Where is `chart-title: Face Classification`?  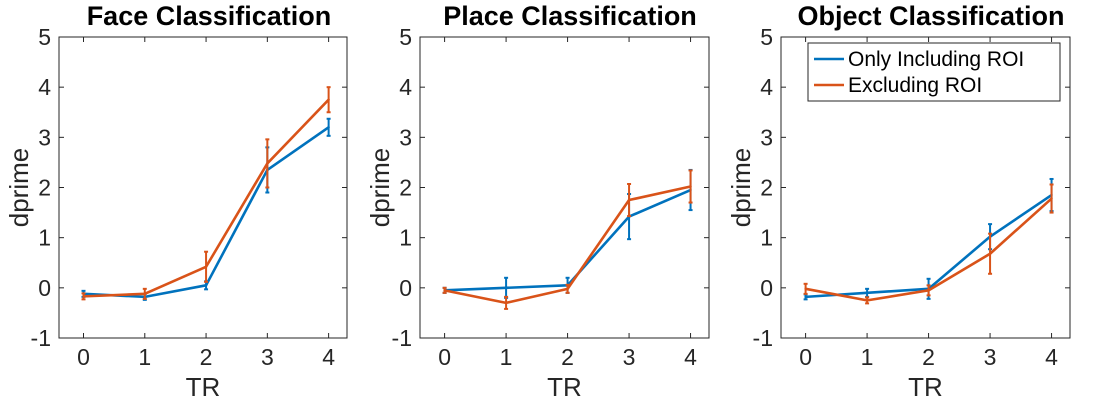
chart-title: Face Classification is located at coordinates (209, 16).